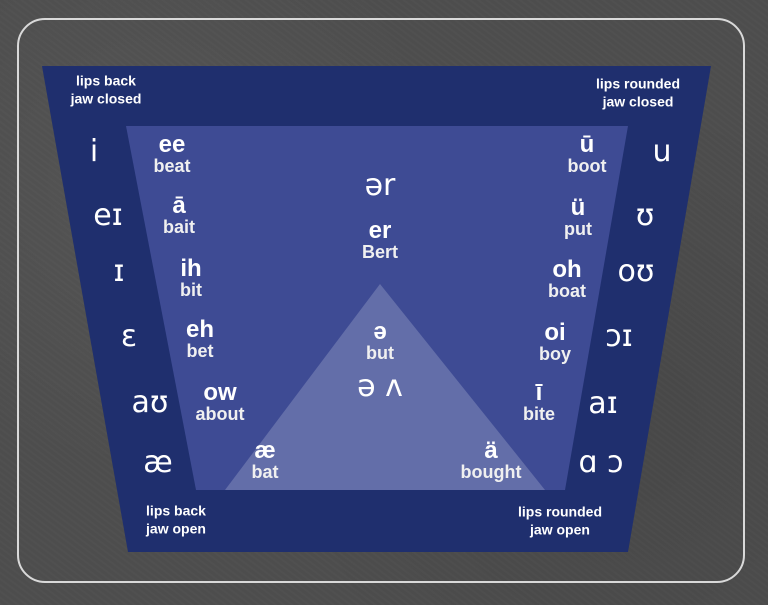 This screenshot has height=605, width=768. I want to click on ipa-center-schwa: ə ʌ, so click(380, 386).